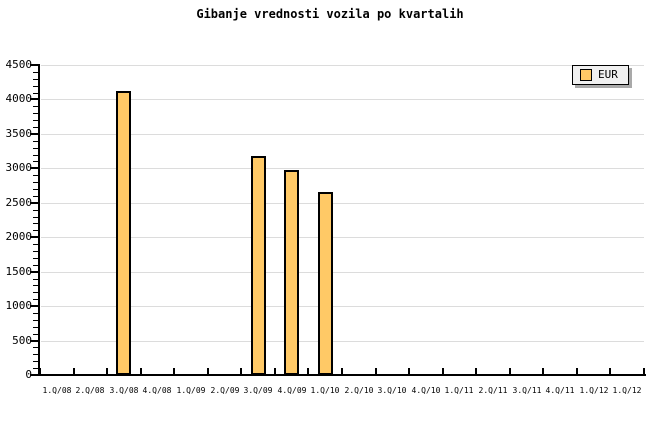 The image size is (660, 440). What do you see at coordinates (191, 390) in the screenshot?
I see `x-tick-label: 1.Q/09` at bounding box center [191, 390].